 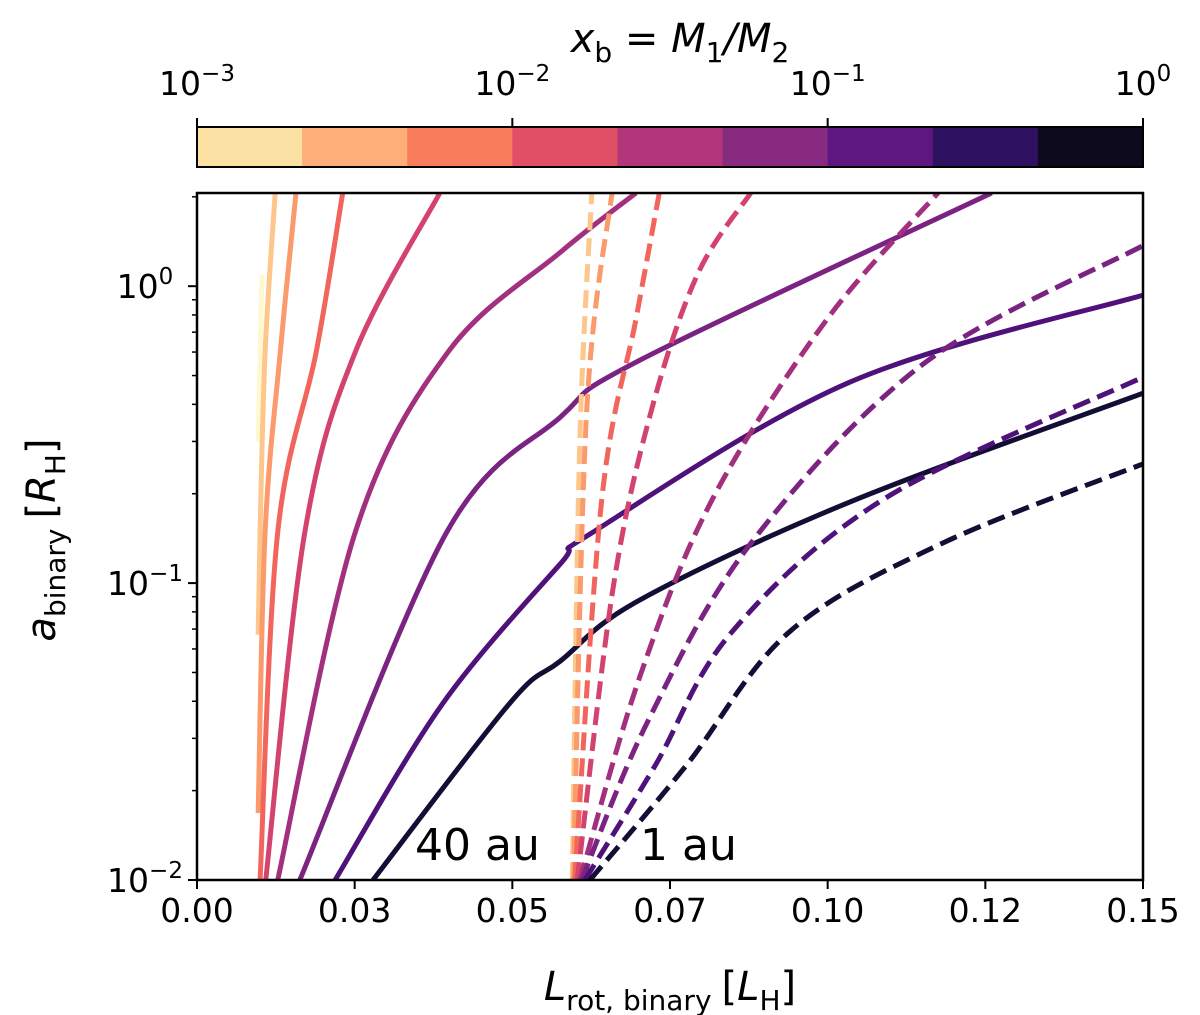 I want to click on colorbar-tick-label: 10⁻³, so click(x=197, y=82).